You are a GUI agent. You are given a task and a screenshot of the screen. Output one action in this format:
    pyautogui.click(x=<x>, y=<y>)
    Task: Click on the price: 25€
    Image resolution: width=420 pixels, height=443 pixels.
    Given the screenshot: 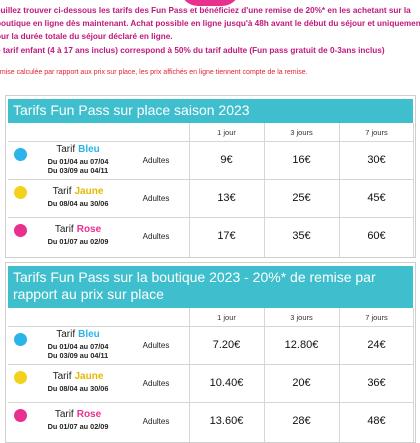 What is the action you would take?
    pyautogui.click(x=301, y=198)
    